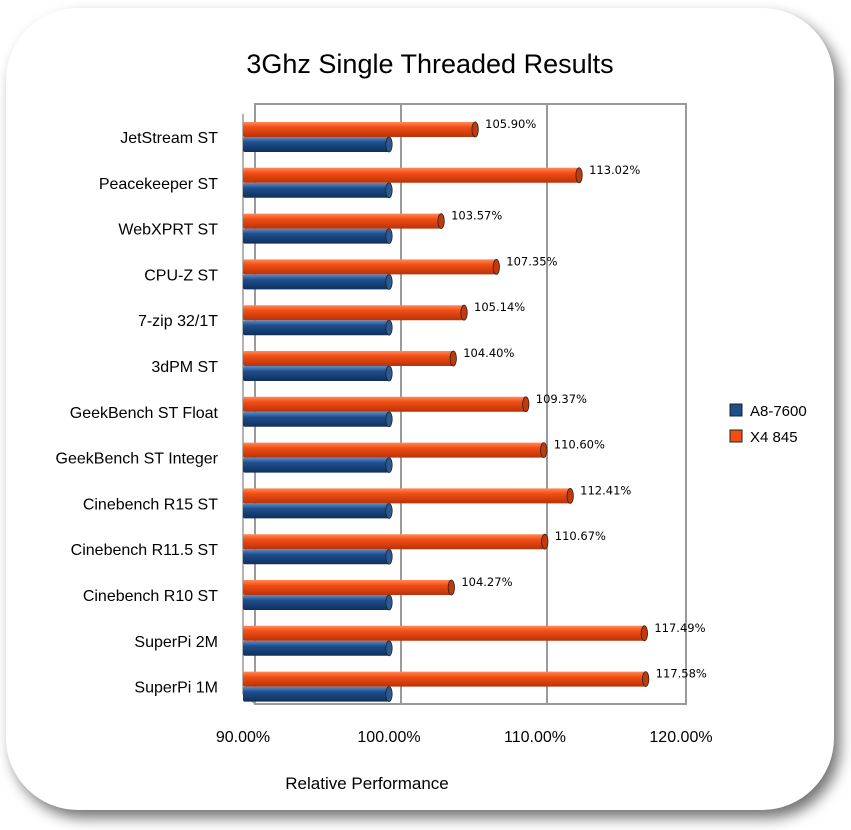  What do you see at coordinates (150, 504) in the screenshot?
I see `category-label: Cinebench R15 ST` at bounding box center [150, 504].